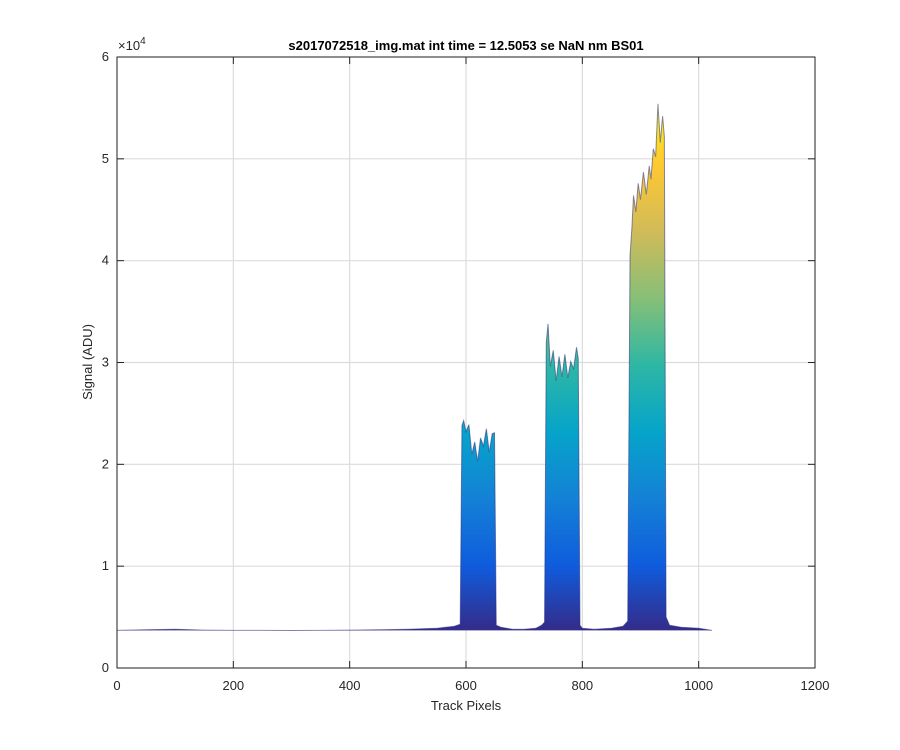 This screenshot has width=900, height=750. What do you see at coordinates (350, 685) in the screenshot?
I see `x-tick-label: 400` at bounding box center [350, 685].